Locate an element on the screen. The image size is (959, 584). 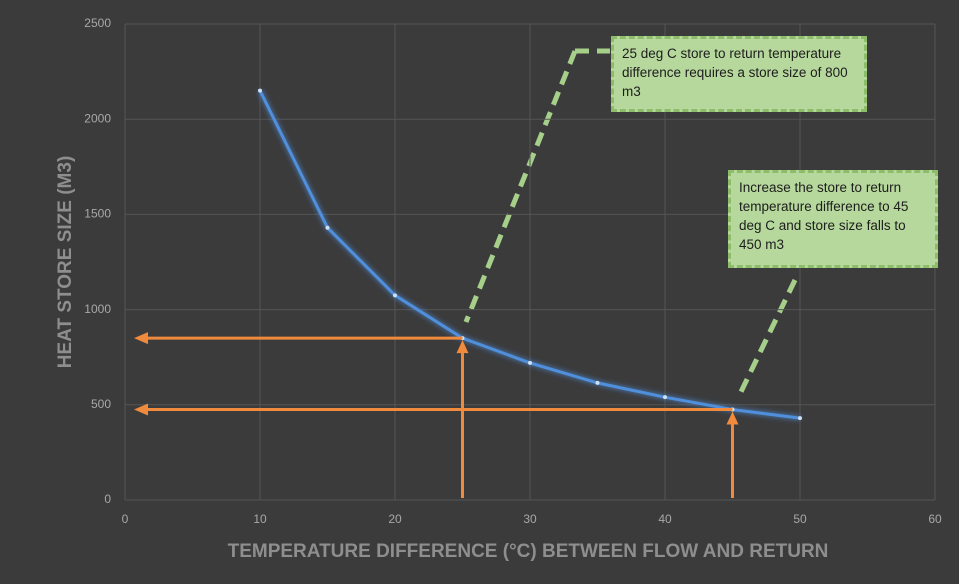
y-tick-label: 0 is located at coordinates (107, 499).